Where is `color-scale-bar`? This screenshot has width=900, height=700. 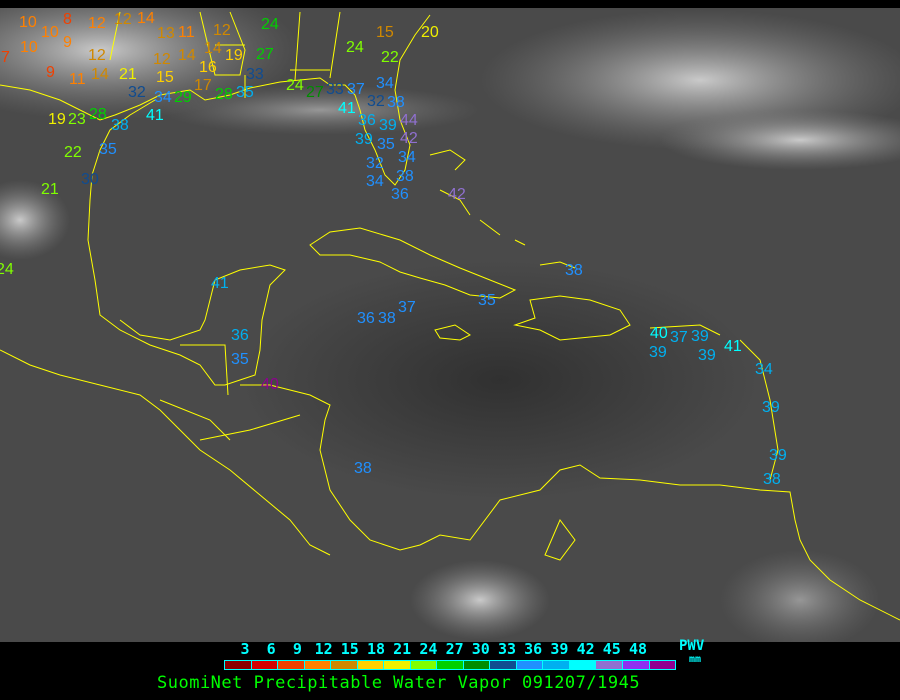 color-scale-bar is located at coordinates (450, 665).